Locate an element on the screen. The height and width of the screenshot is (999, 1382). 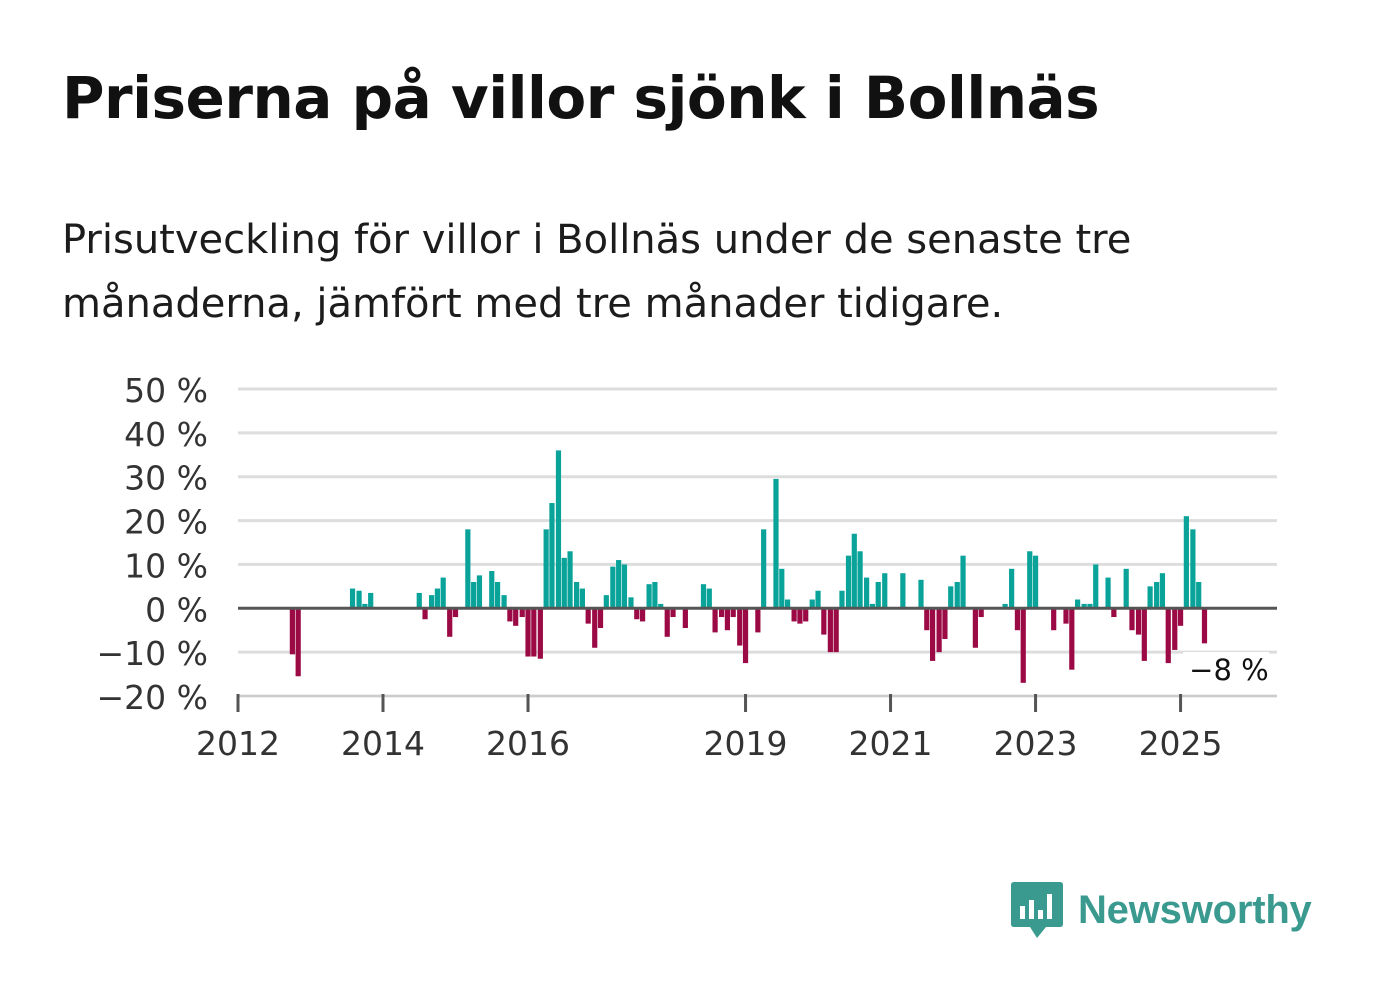
y-tick-label: 30 % is located at coordinates (166, 478).